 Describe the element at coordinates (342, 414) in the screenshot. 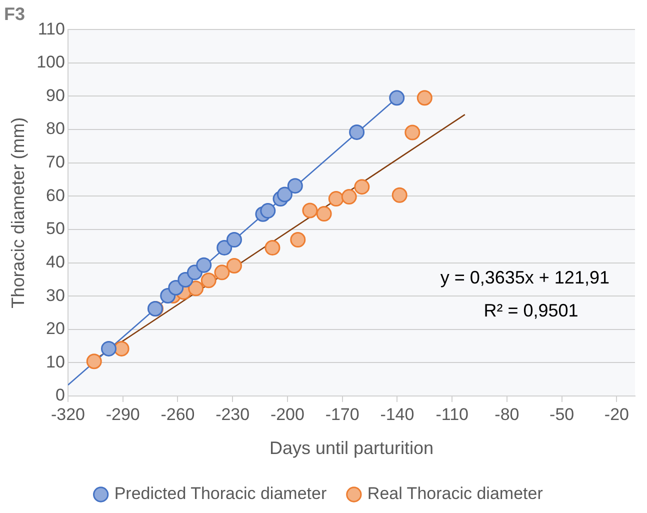

I see `x-tick-label: -170` at that location.